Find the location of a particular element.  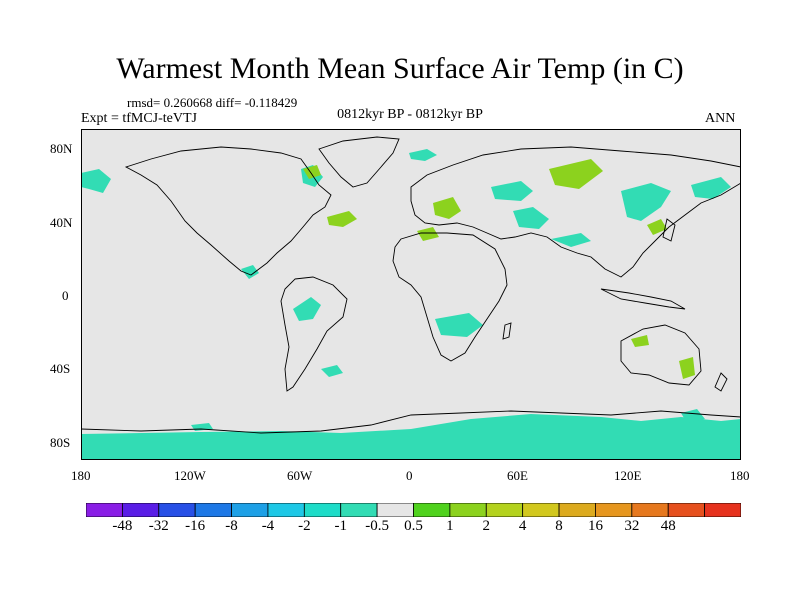

patch-green-australia-e is located at coordinates (687, 368).